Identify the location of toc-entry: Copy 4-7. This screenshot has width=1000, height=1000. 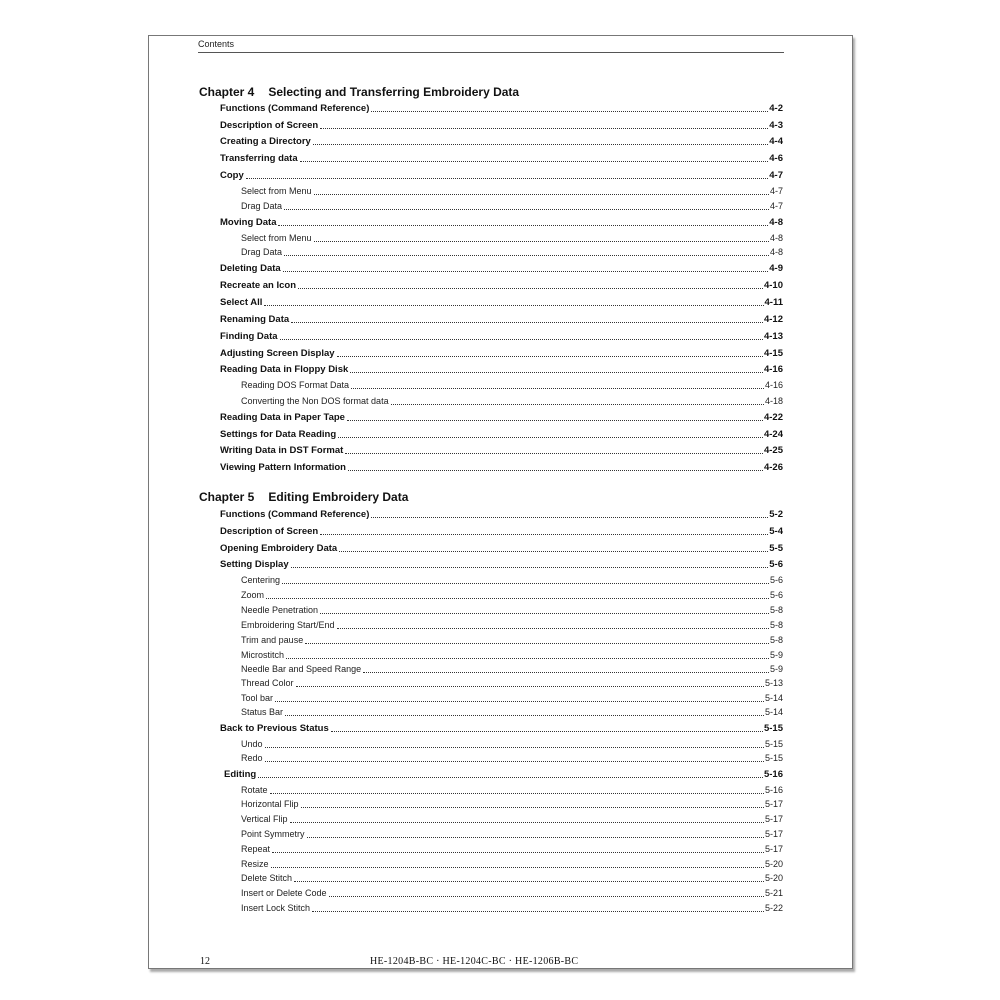
(501, 175).